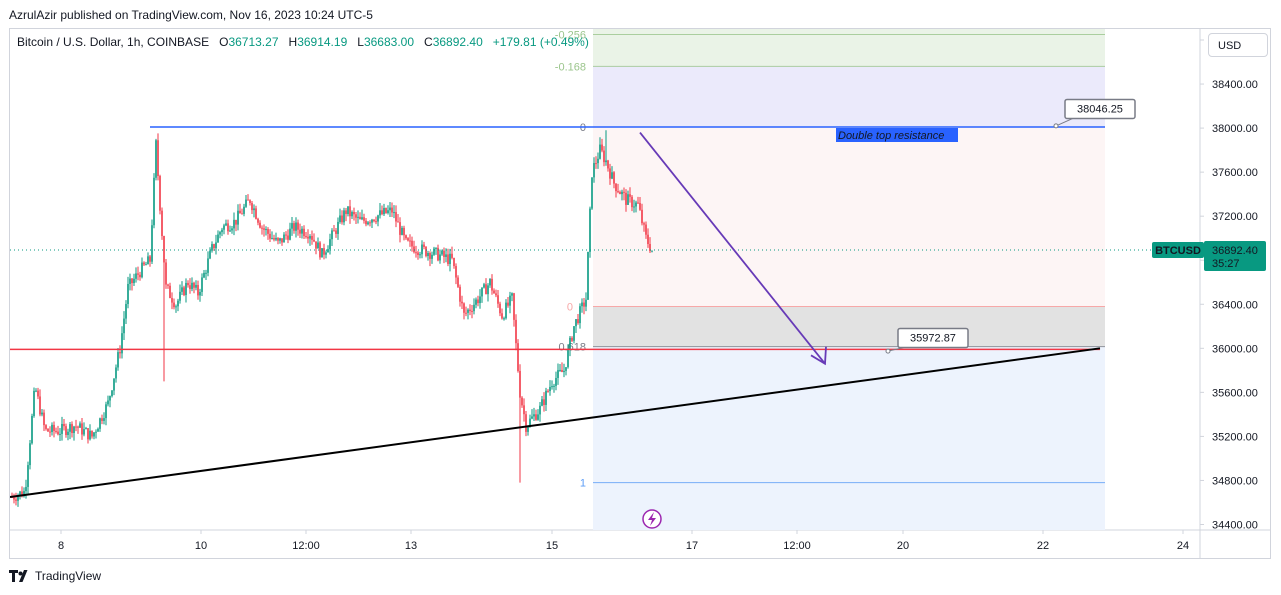 Image resolution: width=1281 pixels, height=595 pixels. I want to click on symbol-name: Bitcoin / U.S. Dollar, 1h, COINBASE, so click(113, 42).